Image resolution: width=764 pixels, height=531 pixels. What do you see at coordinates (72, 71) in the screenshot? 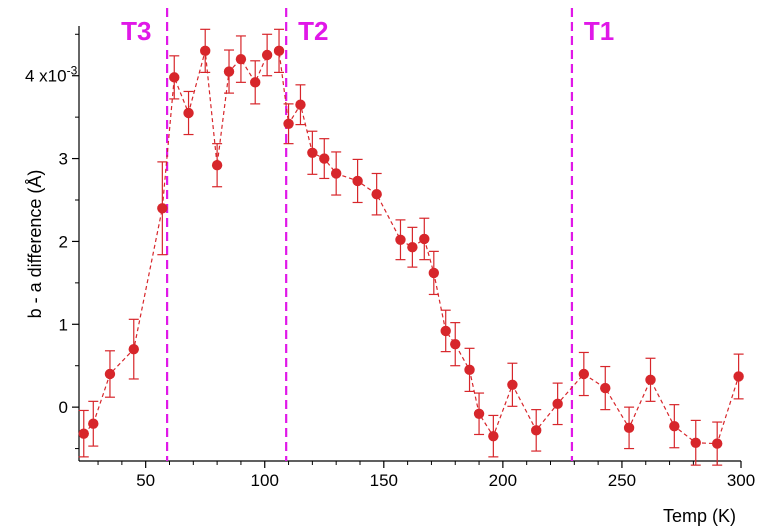
I see `y-multiplier-exponent: -3` at bounding box center [72, 71].